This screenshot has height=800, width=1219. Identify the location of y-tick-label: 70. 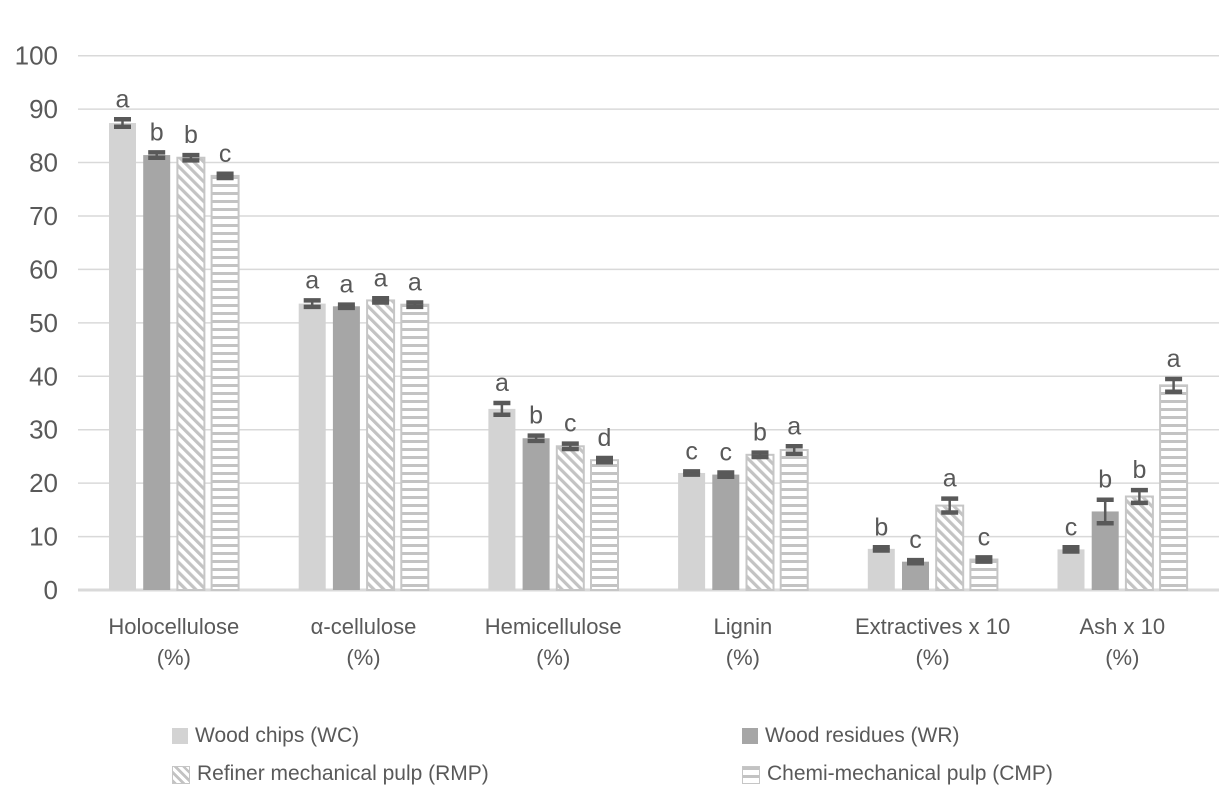
(43, 216).